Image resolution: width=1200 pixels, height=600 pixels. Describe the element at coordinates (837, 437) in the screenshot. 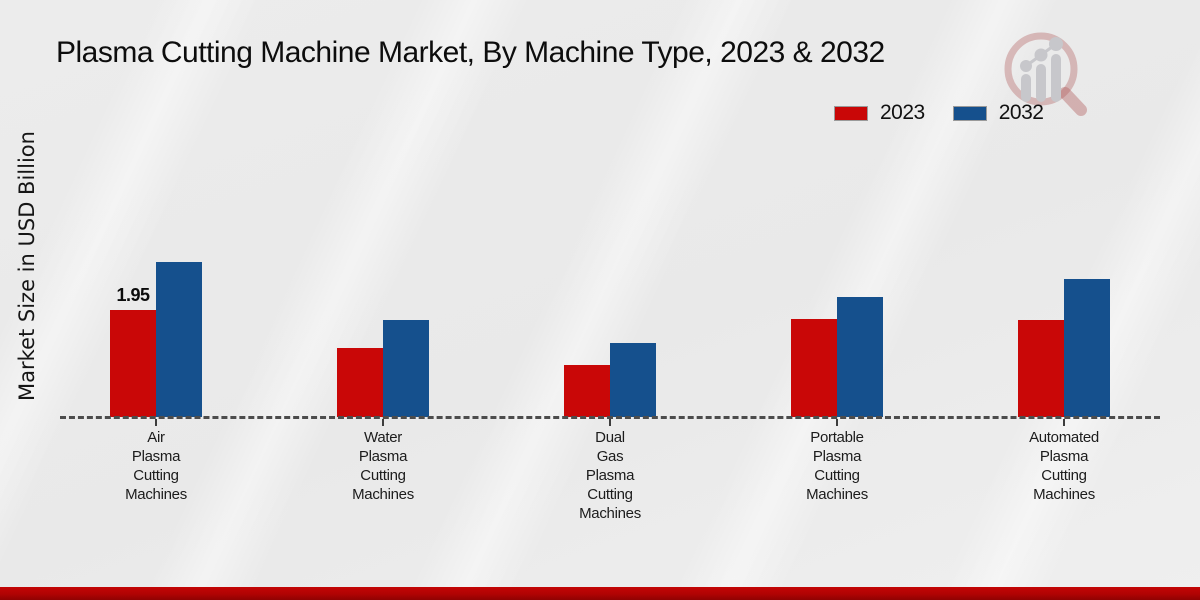

I see `category-label-line: Portable` at that location.